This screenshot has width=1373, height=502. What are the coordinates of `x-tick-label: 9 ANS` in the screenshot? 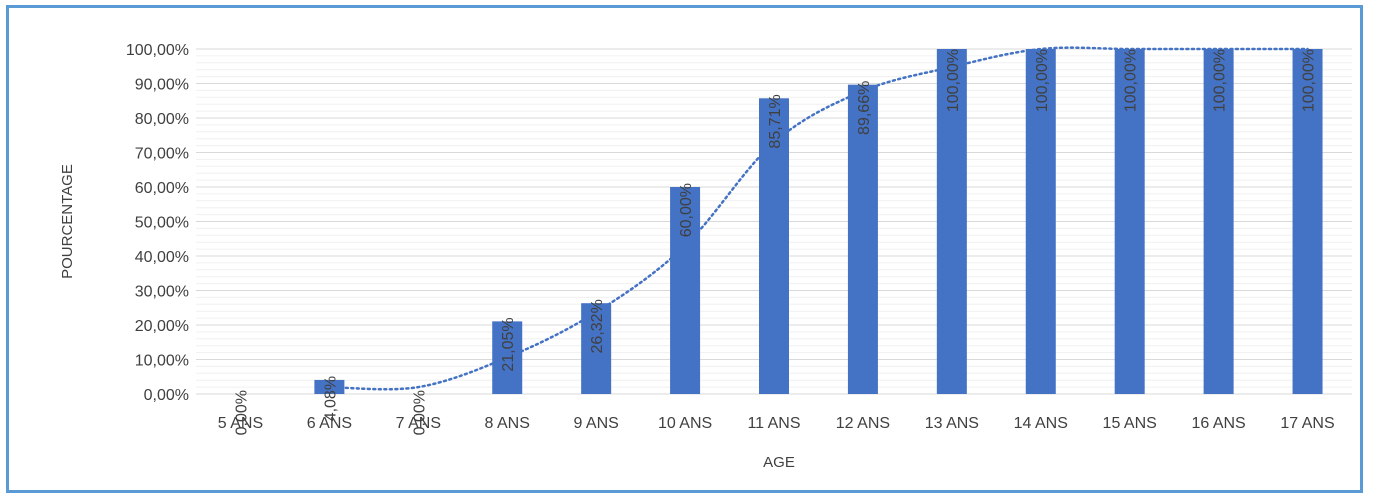 It's located at (595, 423).